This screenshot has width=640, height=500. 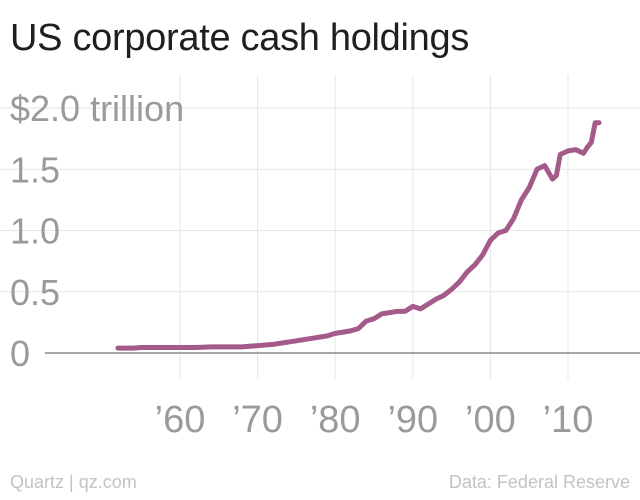 I want to click on source-credit: Quartz | qz.com, so click(x=73, y=482).